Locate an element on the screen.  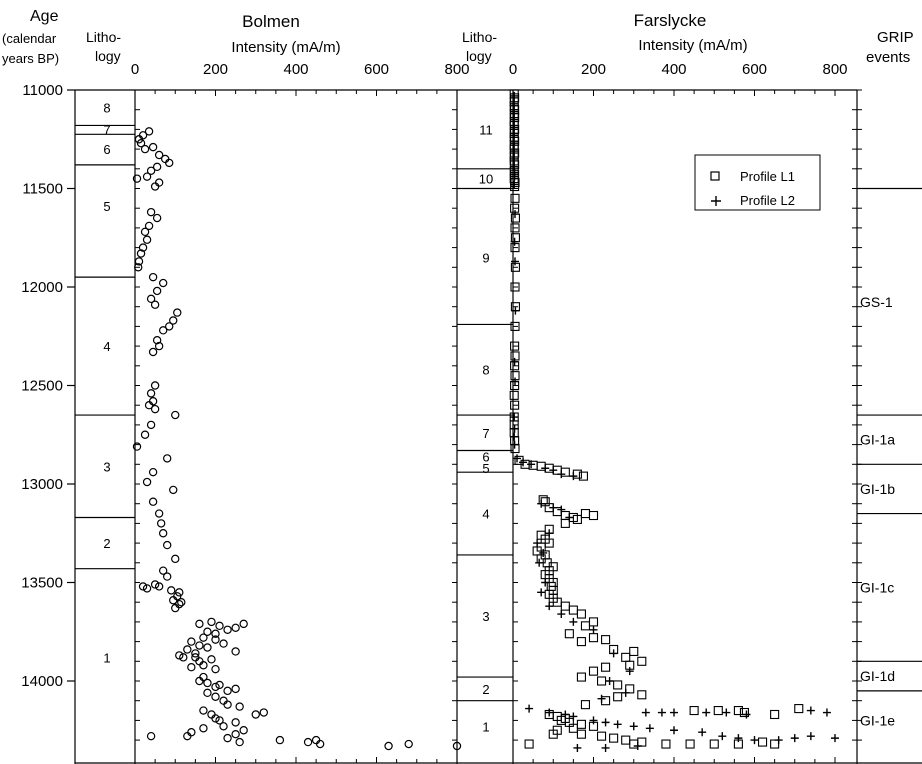
farslycke-x-tick-label: 200 is located at coordinates (593, 69).